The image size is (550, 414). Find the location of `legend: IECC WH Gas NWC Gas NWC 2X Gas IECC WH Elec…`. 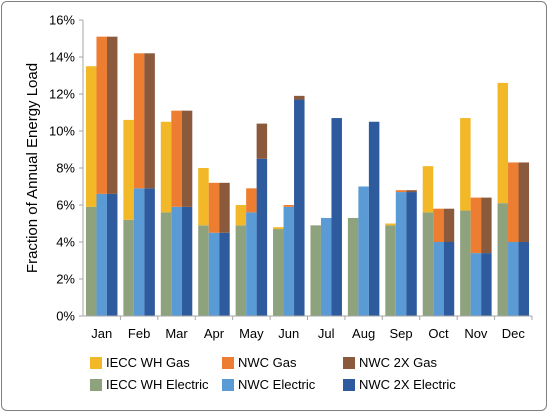

legend: IECC WH Gas NWC Gas NWC 2X Gas IECC WH Elec… is located at coordinates (273, 373).